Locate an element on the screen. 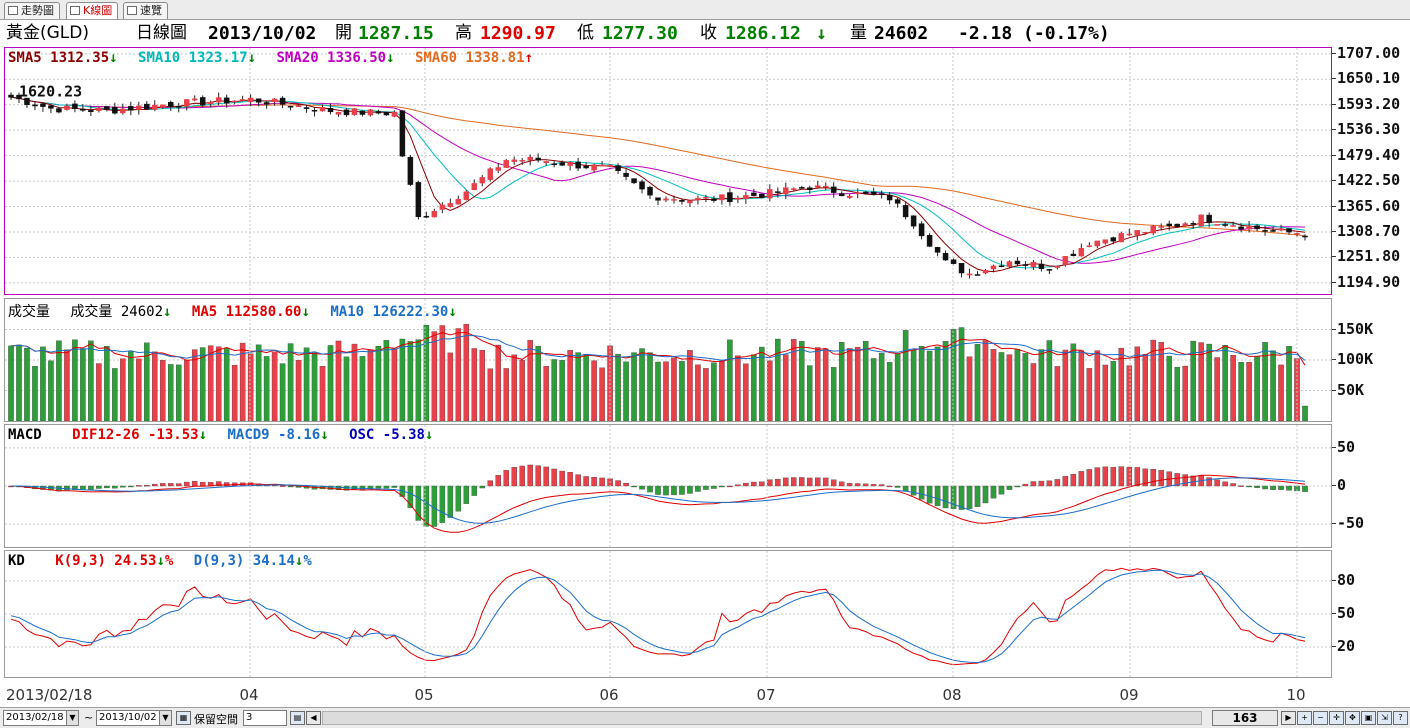 The height and width of the screenshot is (728, 1410). scroll-left-icon: ◀ is located at coordinates (313, 718).